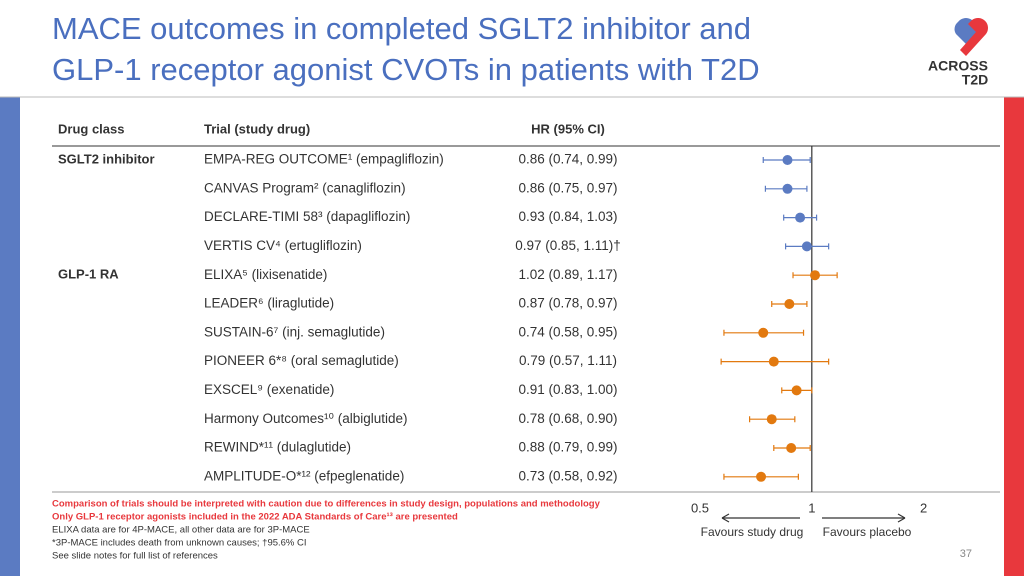 This screenshot has width=1024, height=576. Describe the element at coordinates (567, 159) in the screenshot. I see `hr-label: 0.86 (0.74, 0.99)` at that location.